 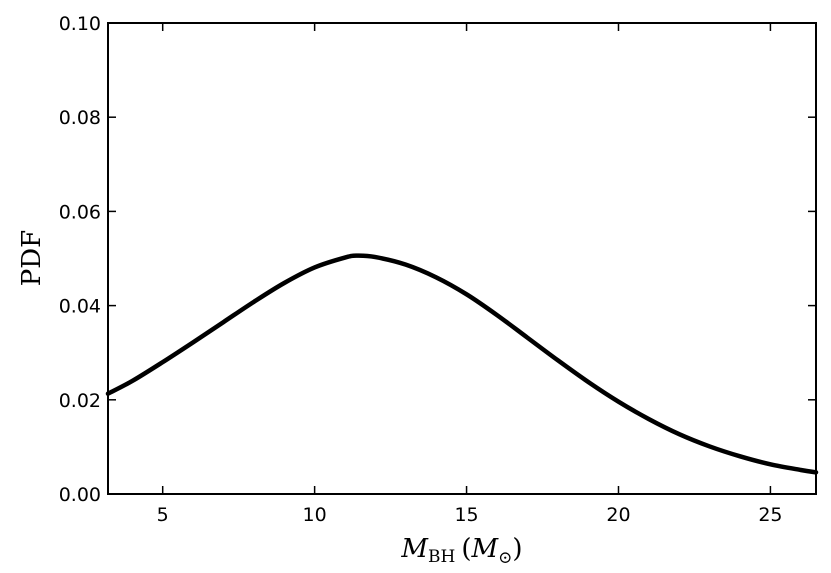 What do you see at coordinates (466, 549) in the screenshot?
I see `x-axis-label-open-paren: (` at bounding box center [466, 549].